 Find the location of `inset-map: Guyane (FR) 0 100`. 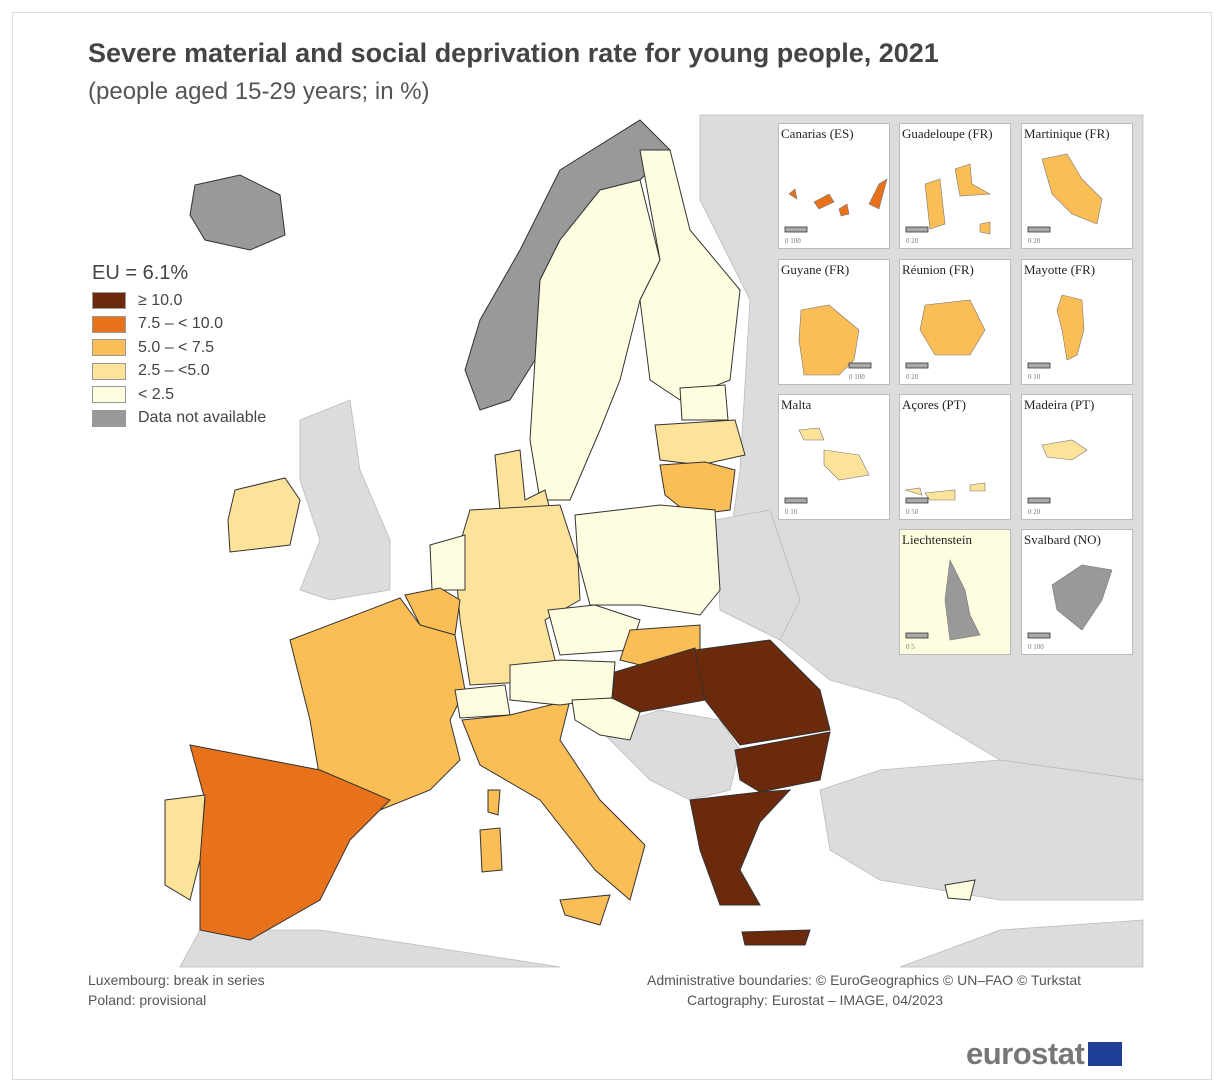

inset-map: Guyane (FR) 0 100 is located at coordinates (834, 322).